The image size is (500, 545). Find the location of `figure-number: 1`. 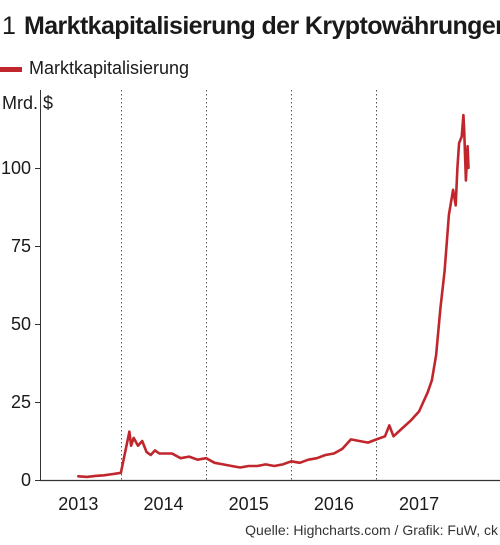

figure-number: 1 is located at coordinates (9, 26).